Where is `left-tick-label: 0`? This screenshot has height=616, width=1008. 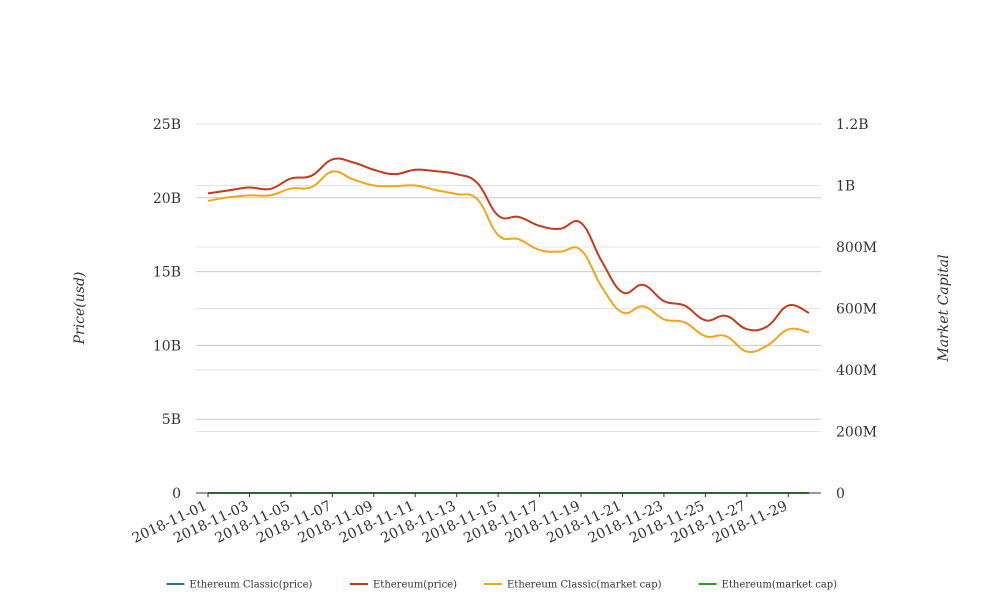 left-tick-label: 0 is located at coordinates (176, 494).